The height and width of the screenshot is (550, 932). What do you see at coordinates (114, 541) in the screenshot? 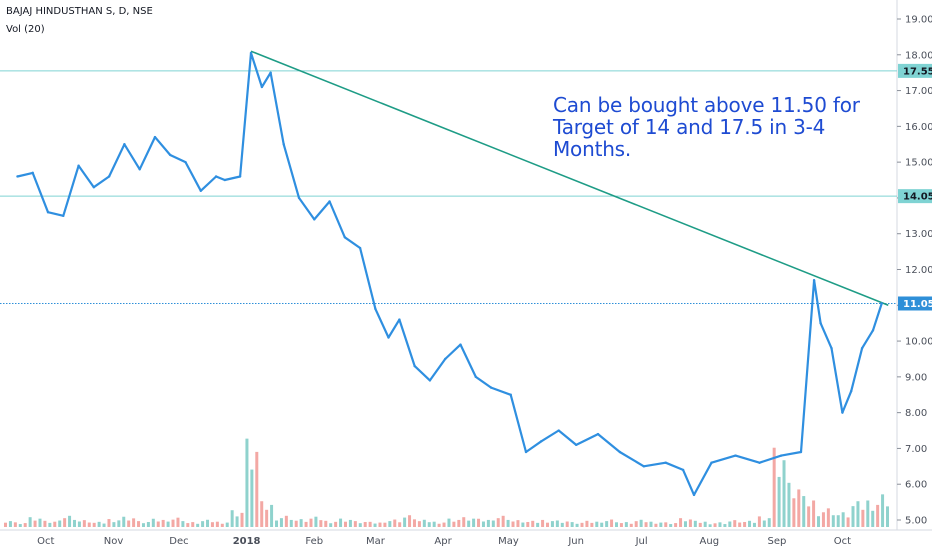
I see `x-tick-label: Nov` at bounding box center [114, 541].